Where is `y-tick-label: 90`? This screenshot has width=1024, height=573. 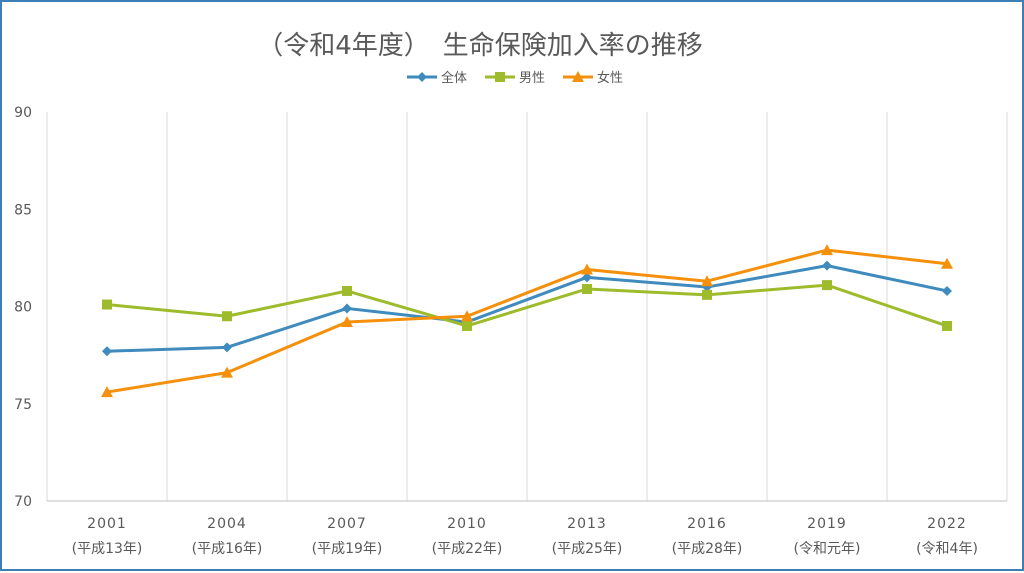
y-tick-label: 90 is located at coordinates (23, 113).